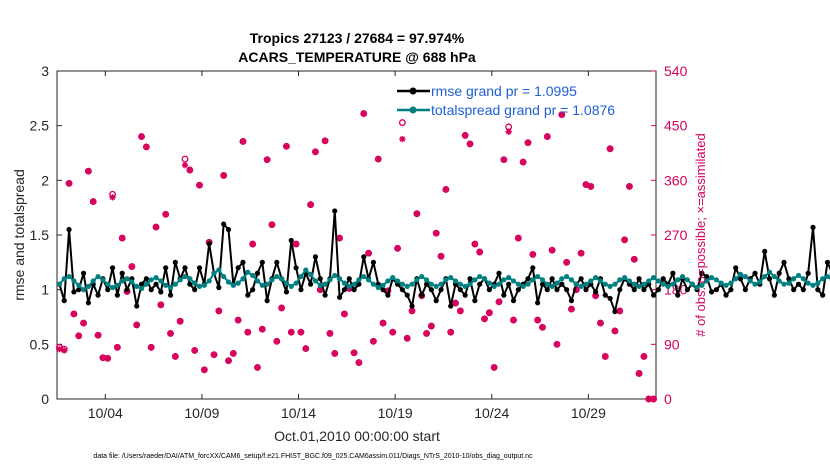 This screenshot has width=830, height=470. What do you see at coordinates (40, 344) in the screenshot?
I see `y-tick-label: 0.5` at bounding box center [40, 344].